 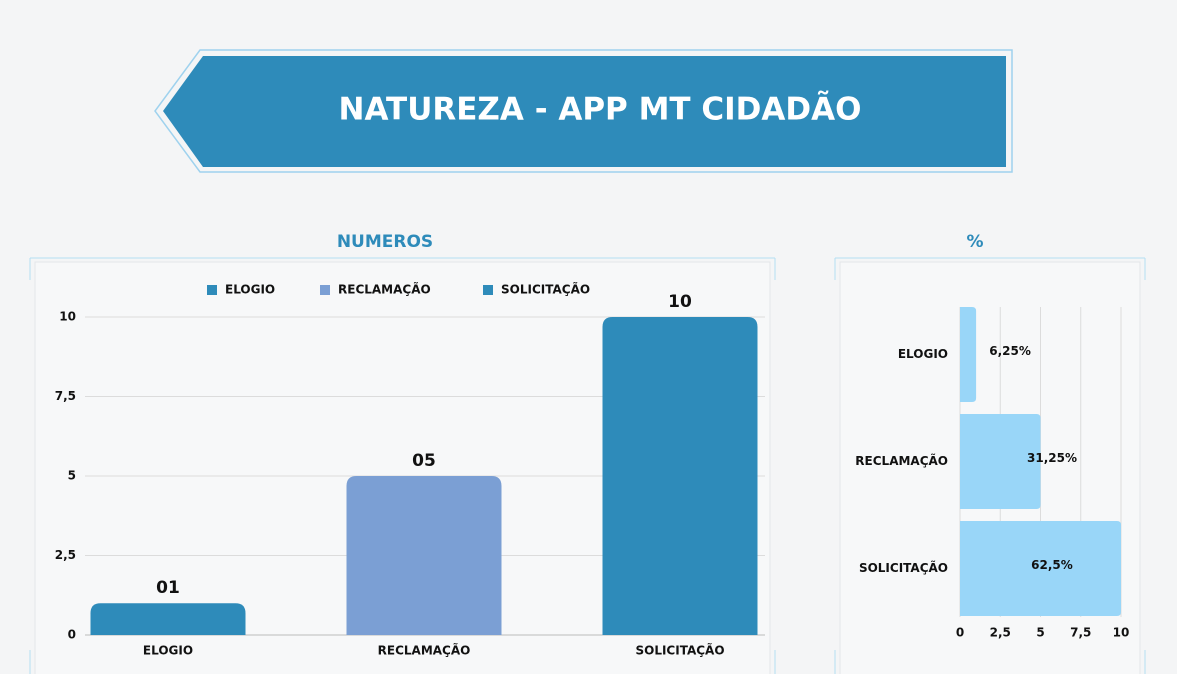 I want to click on bar-label: 62,5%, so click(x=1052, y=565).